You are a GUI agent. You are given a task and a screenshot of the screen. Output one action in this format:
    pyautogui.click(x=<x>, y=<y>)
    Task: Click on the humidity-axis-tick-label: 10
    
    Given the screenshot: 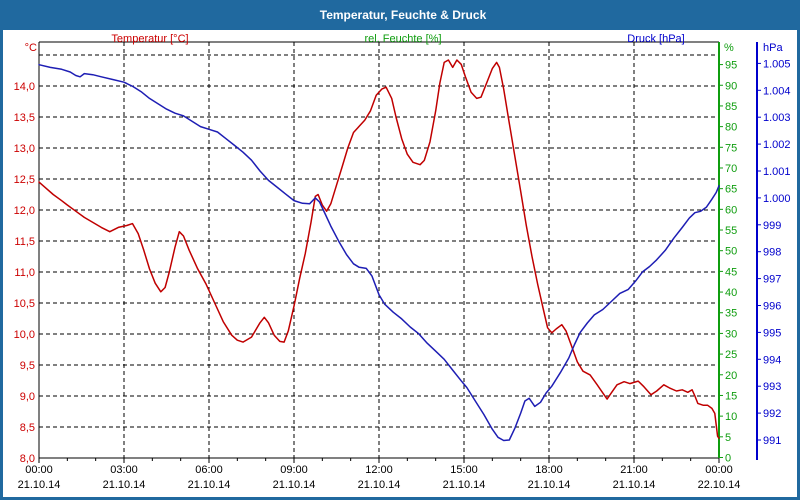 What is the action you would take?
    pyautogui.click(x=731, y=417)
    